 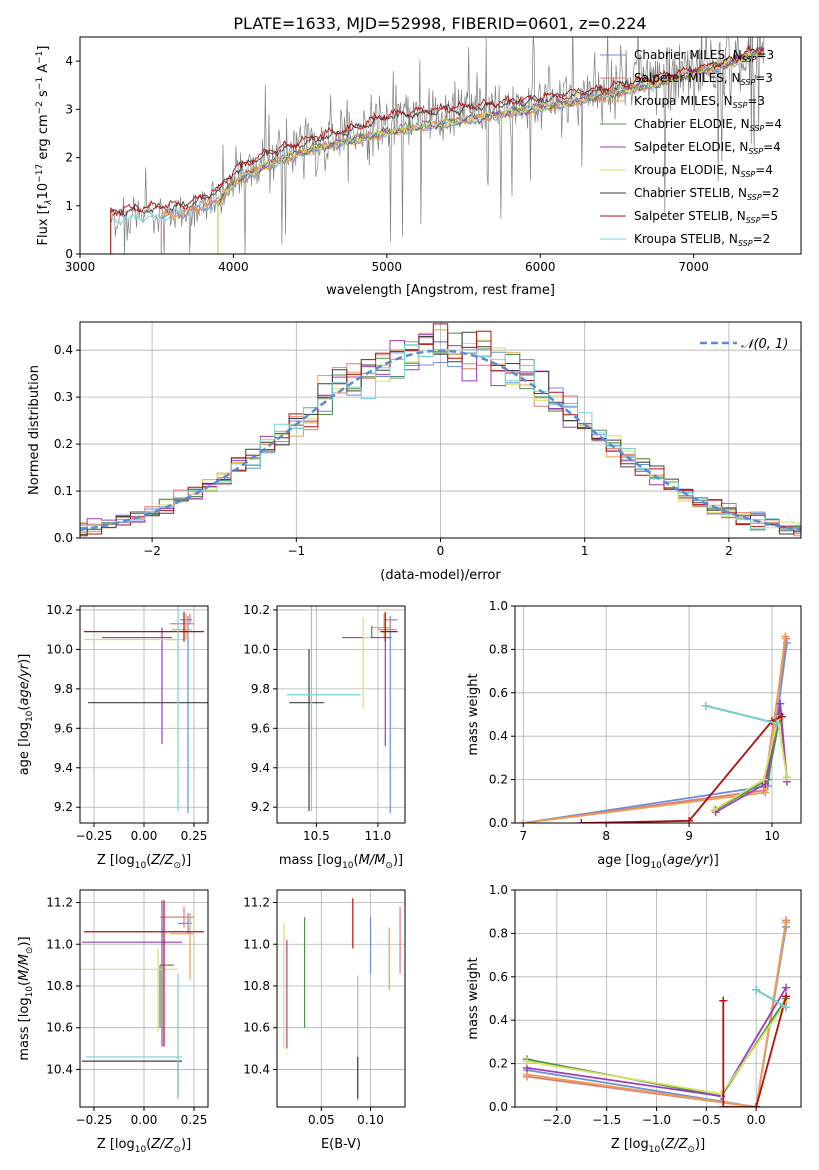 I want to click on legend-entry: Chabrier STELIB, NSSP=2, so click(x=706, y=194).